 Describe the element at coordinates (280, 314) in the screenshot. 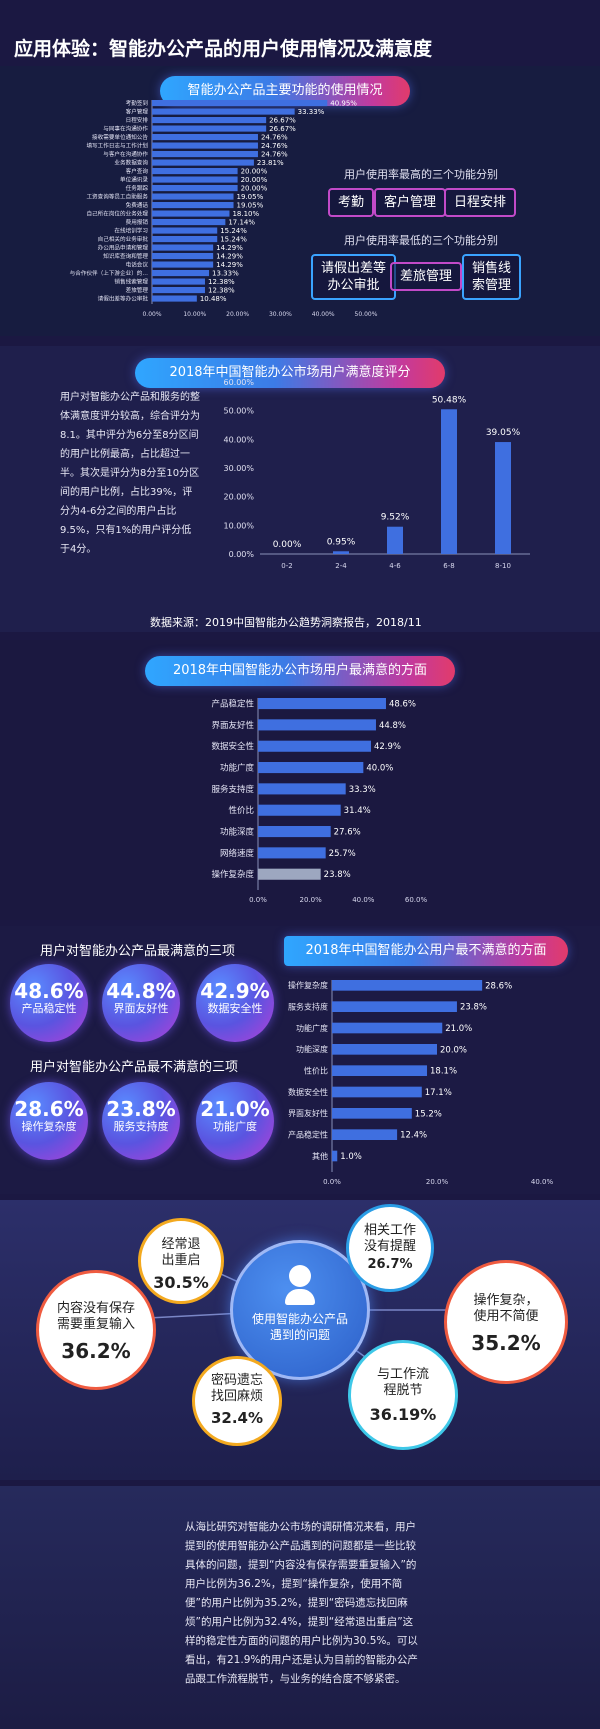

I see `x-tick-label: 30.00%` at that location.